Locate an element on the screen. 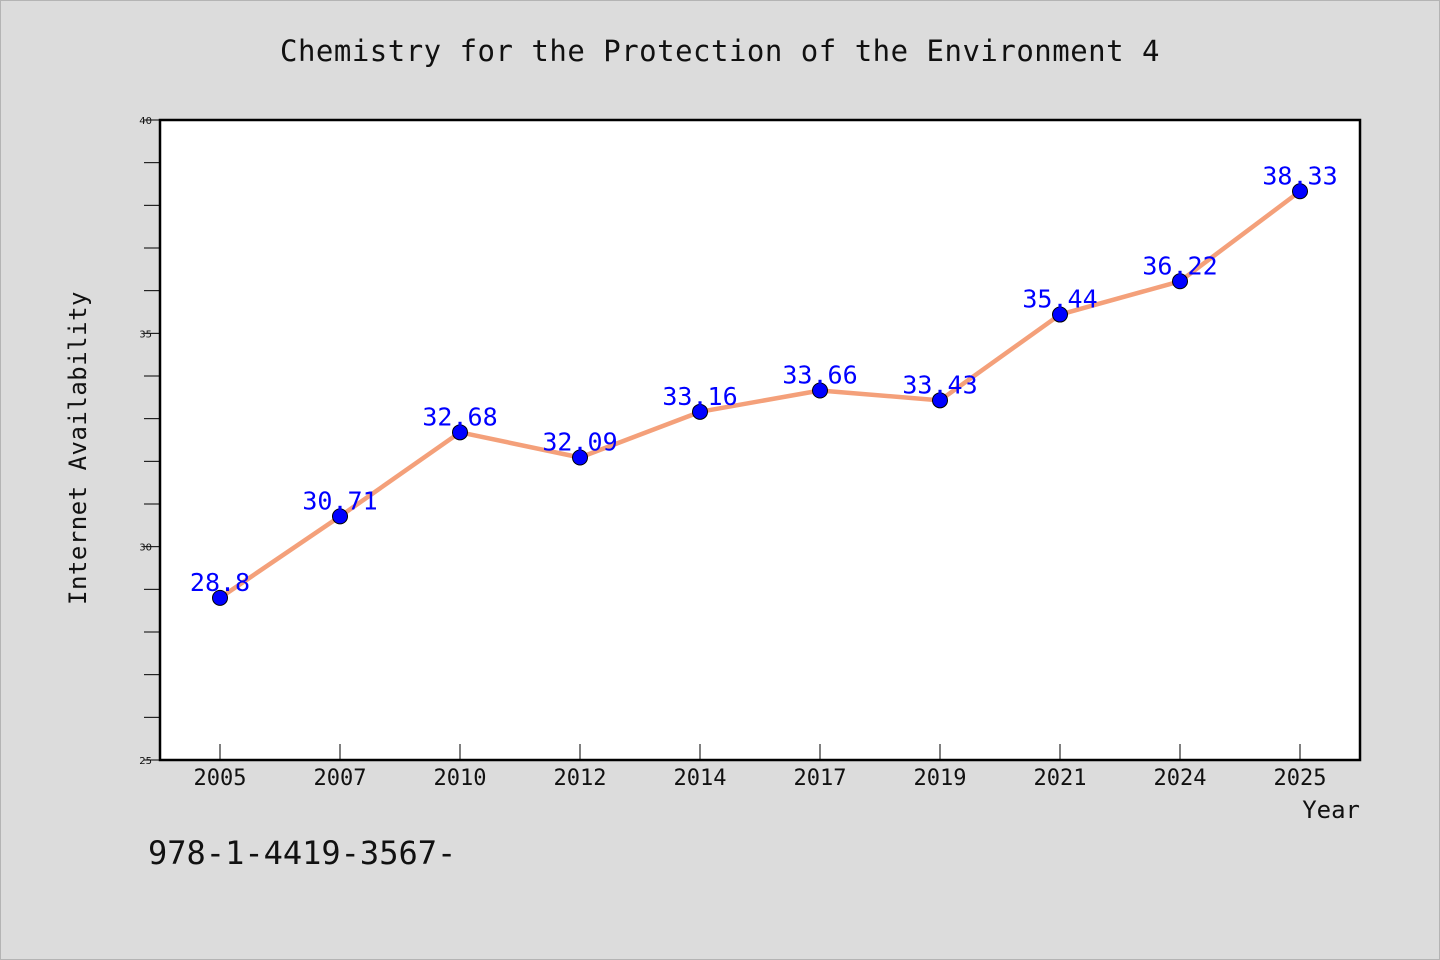  data-label: 38.33 is located at coordinates (1299, 175).